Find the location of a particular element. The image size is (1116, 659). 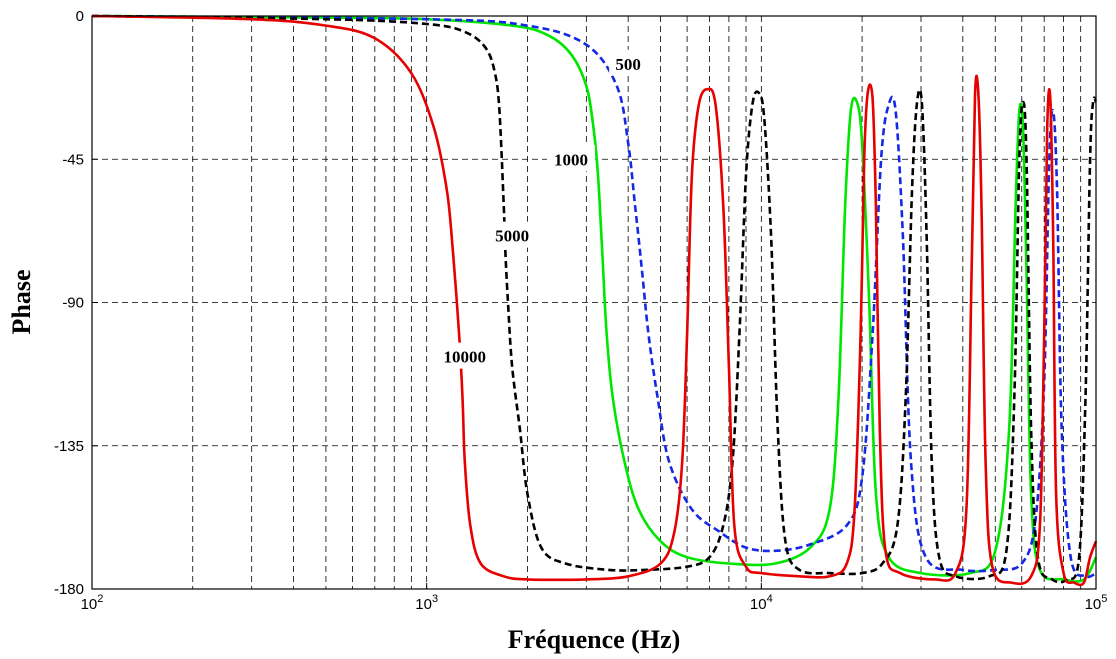

x-tick-label: 10³ is located at coordinates (426, 603).